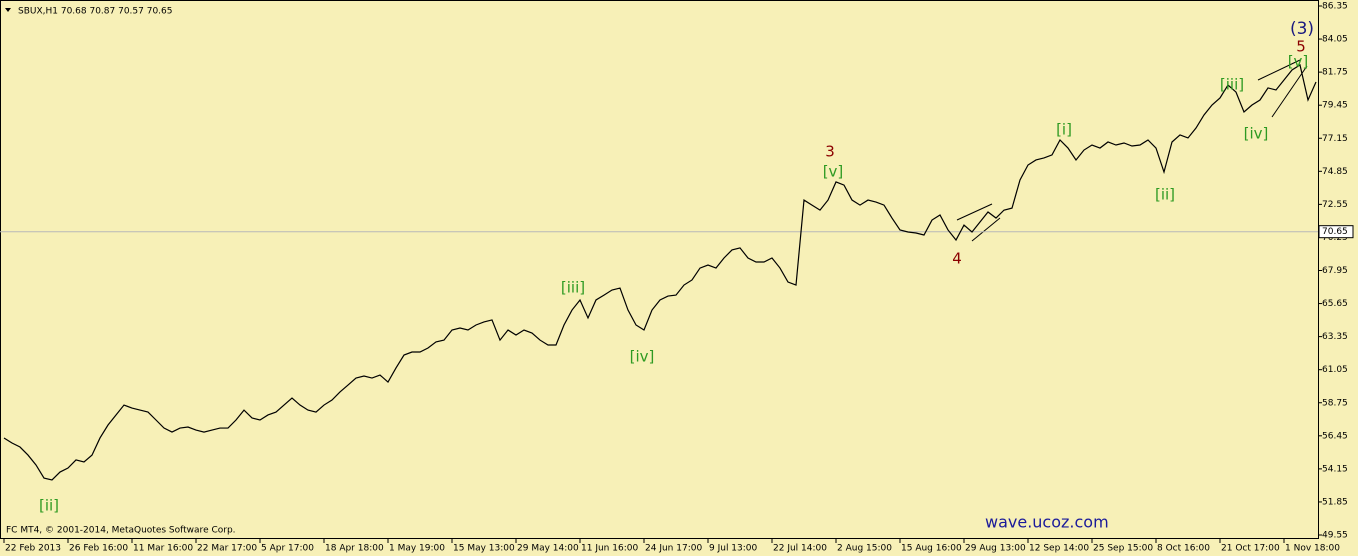 The image size is (1358, 556). Describe the element at coordinates (1250, 549) in the screenshot. I see `x-tick-label: 21 Oct 17:00` at that location.